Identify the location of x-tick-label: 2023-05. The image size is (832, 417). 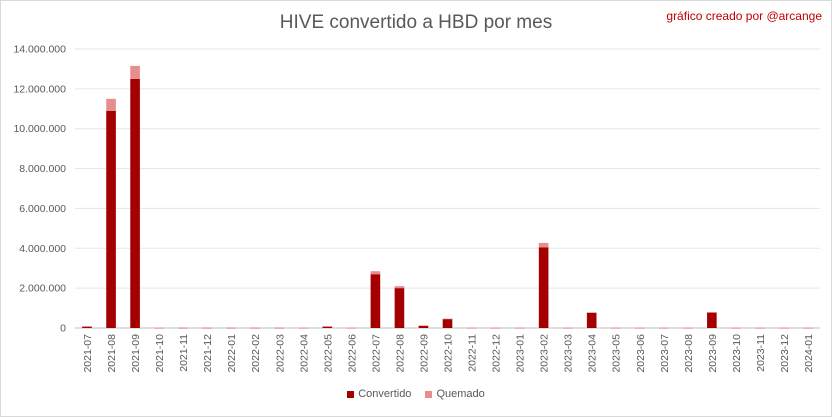
(617, 353).